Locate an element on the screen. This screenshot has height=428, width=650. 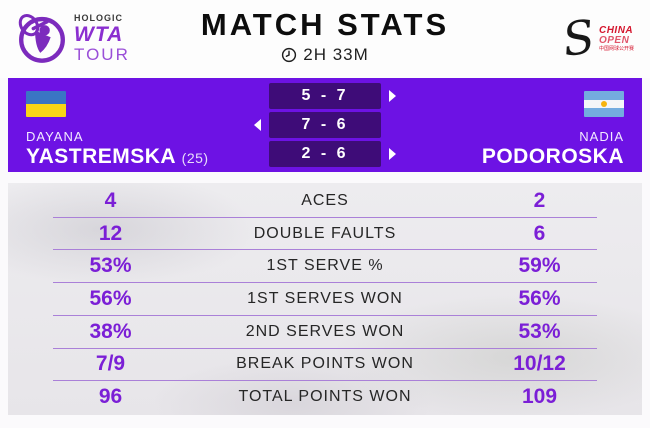
china-open-line2: OPEN is located at coordinates (614, 40).